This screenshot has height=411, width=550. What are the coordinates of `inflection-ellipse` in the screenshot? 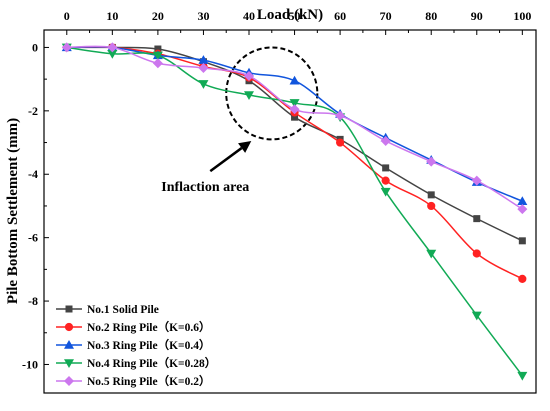 It's located at (272, 93).